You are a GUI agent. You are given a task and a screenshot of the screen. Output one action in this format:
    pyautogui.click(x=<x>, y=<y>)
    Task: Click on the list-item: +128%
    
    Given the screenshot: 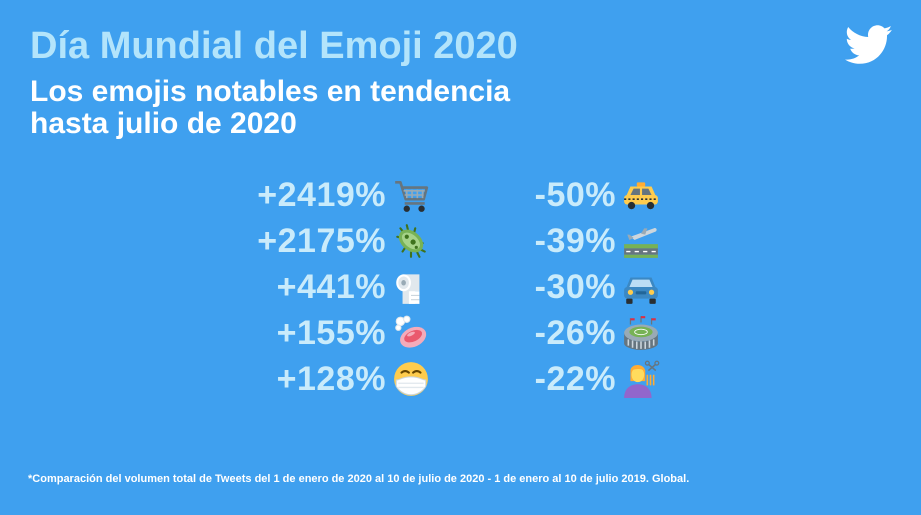 What is the action you would take?
    pyautogui.click(x=310, y=379)
    